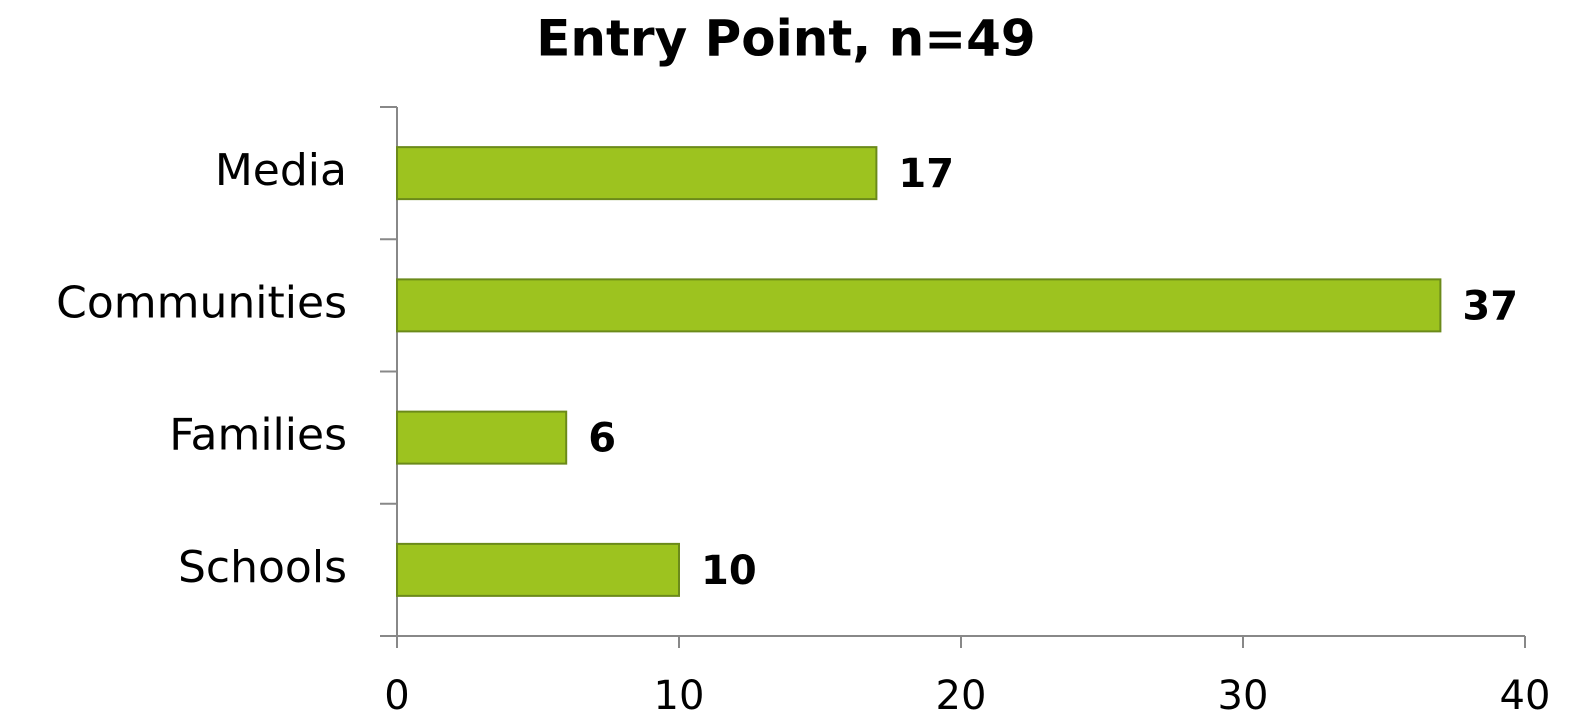 Image resolution: width=1579 pixels, height=722 pixels. What do you see at coordinates (258, 435) in the screenshot?
I see `y-tick-label: Families` at bounding box center [258, 435].